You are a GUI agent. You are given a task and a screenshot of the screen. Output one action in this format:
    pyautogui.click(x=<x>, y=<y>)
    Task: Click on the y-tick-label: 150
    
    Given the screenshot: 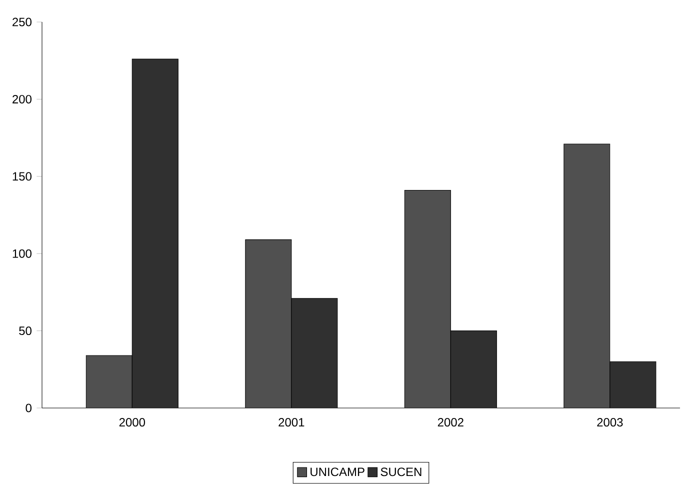 What is the action you would take?
    pyautogui.click(x=22, y=176)
    